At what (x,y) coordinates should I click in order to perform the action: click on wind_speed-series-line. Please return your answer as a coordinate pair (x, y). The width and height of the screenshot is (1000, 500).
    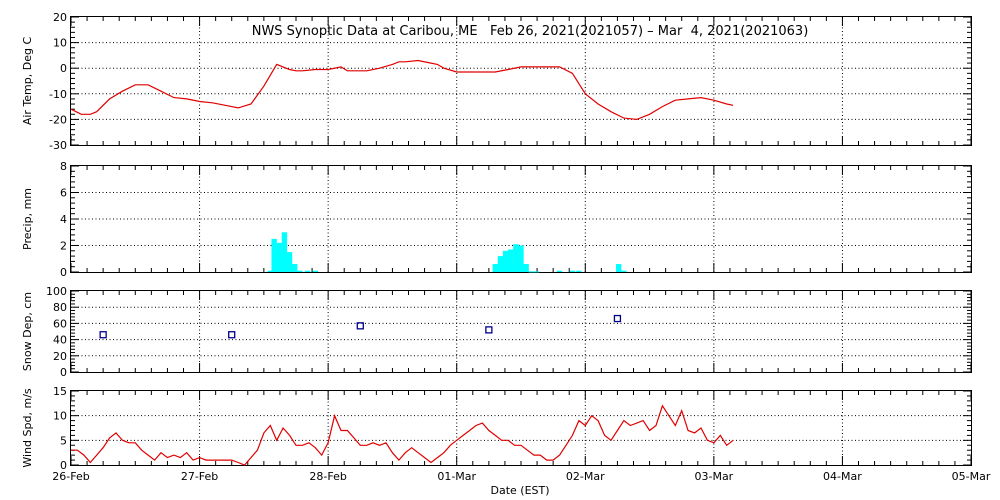
    Looking at the image, I should click on (402, 435).